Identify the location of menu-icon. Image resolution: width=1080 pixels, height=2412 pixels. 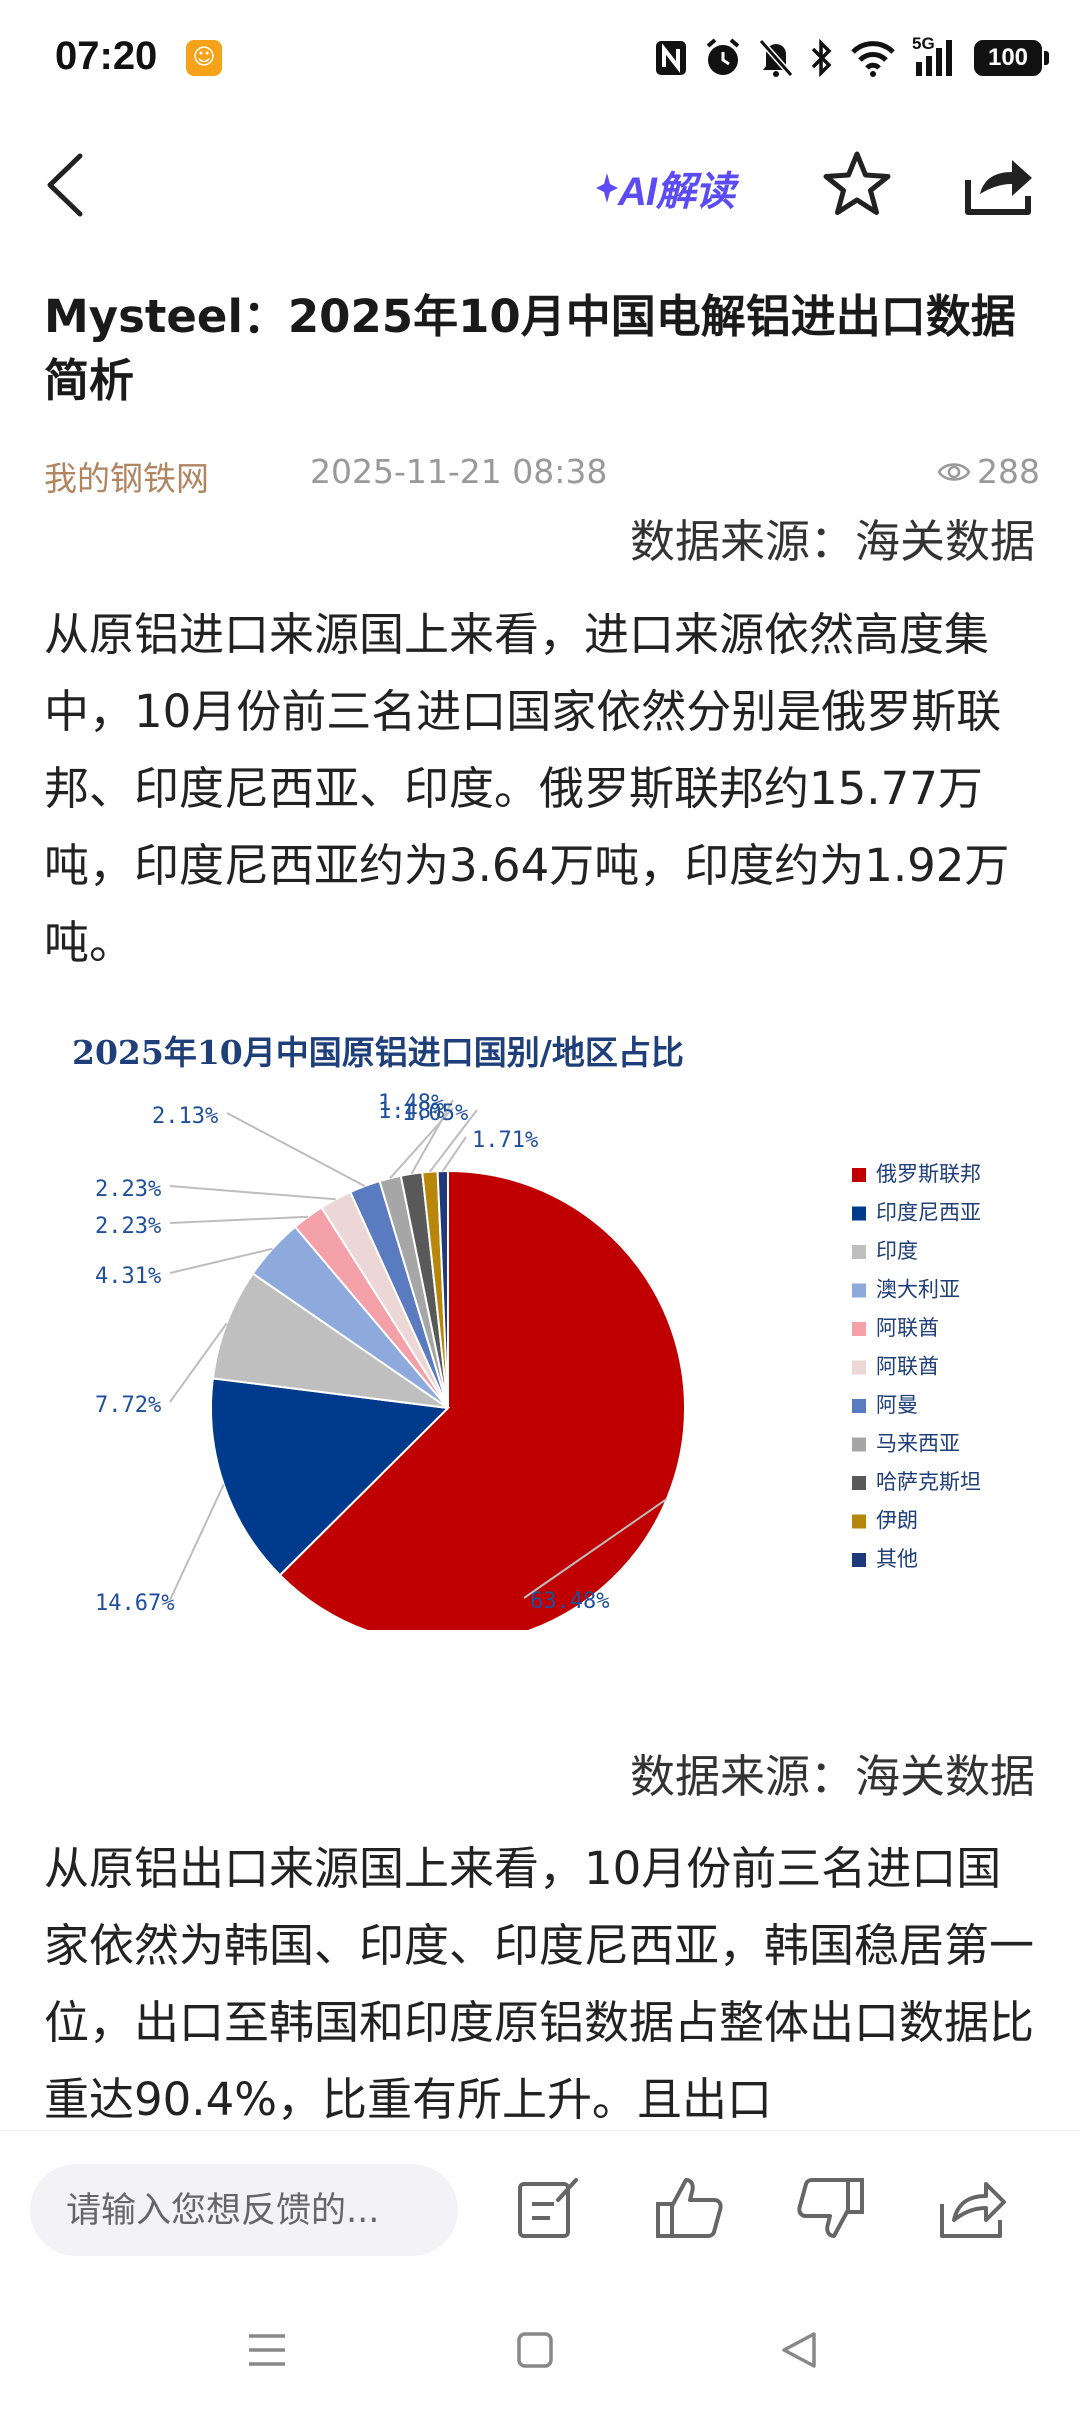
(267, 2350).